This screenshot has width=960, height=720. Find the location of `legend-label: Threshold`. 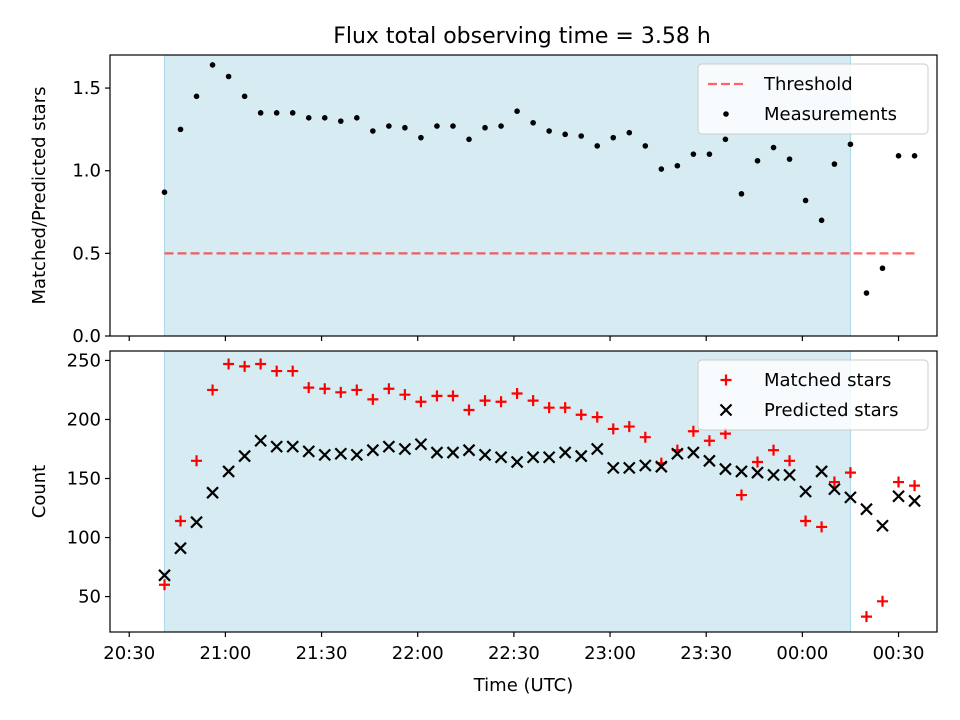

legend-label: Threshold is located at coordinates (808, 84).